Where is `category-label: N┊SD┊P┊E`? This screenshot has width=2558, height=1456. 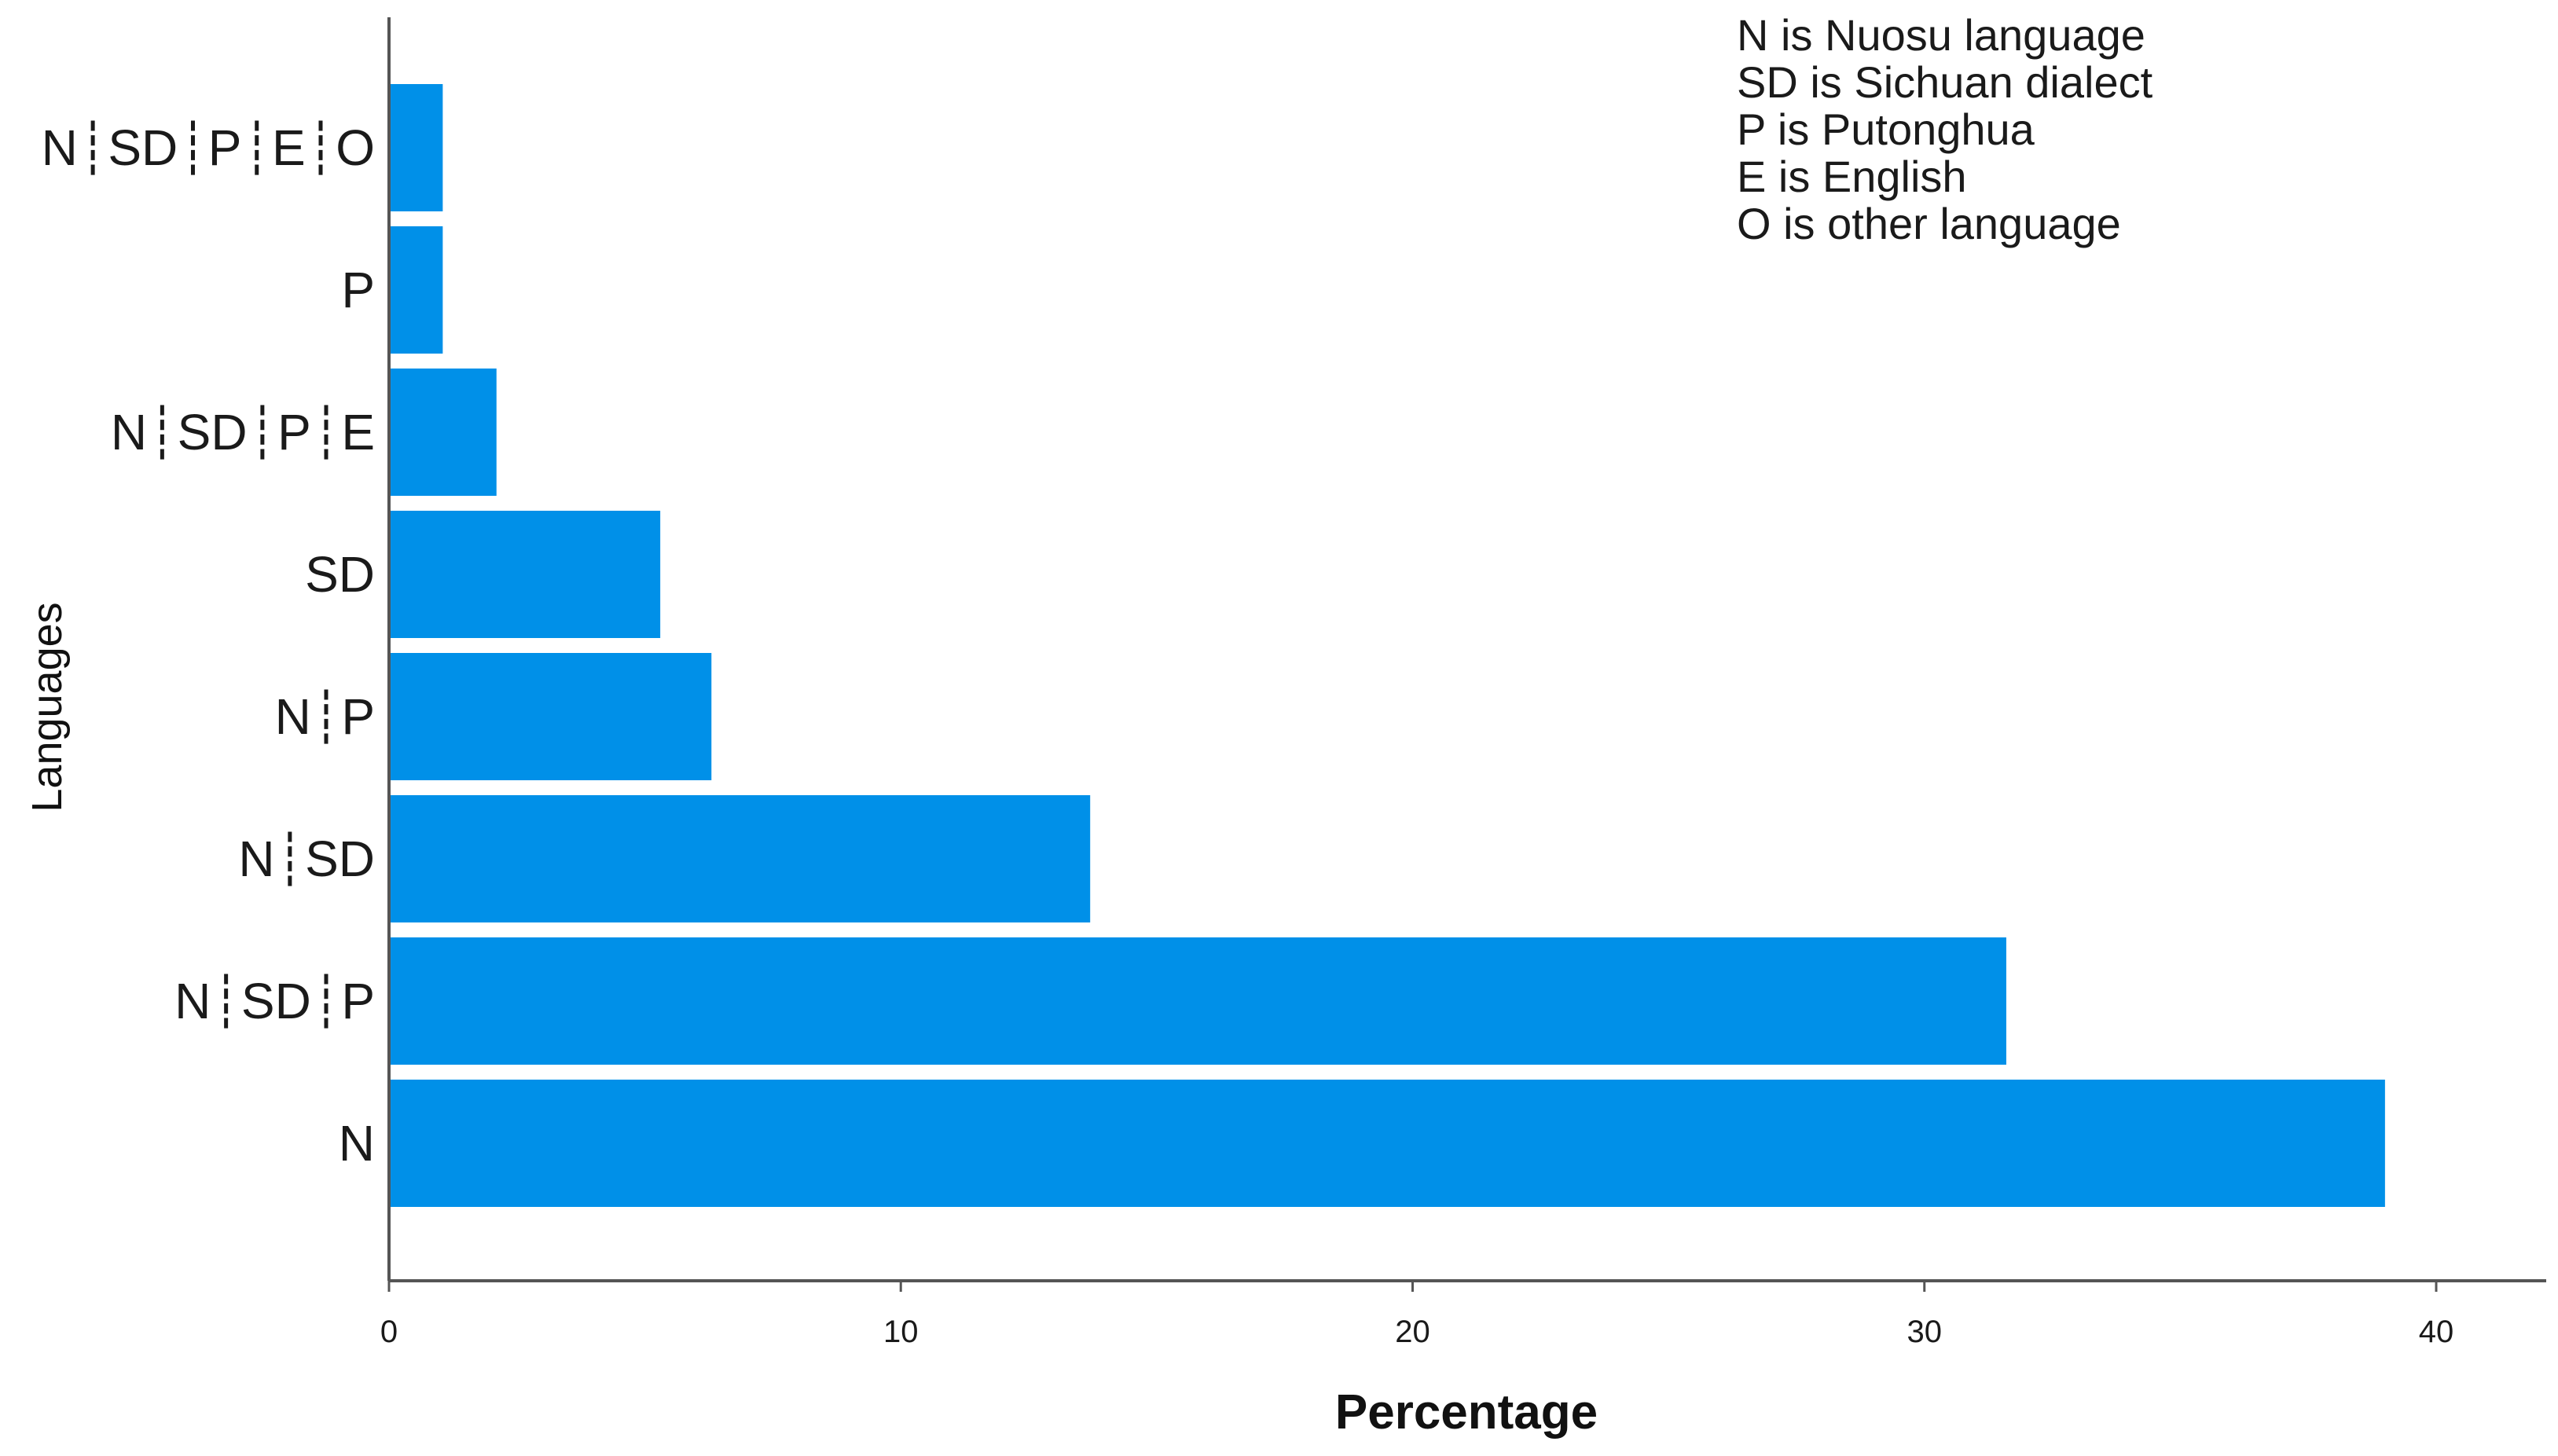 category-label: N┊SD┊P┊E is located at coordinates (243, 432).